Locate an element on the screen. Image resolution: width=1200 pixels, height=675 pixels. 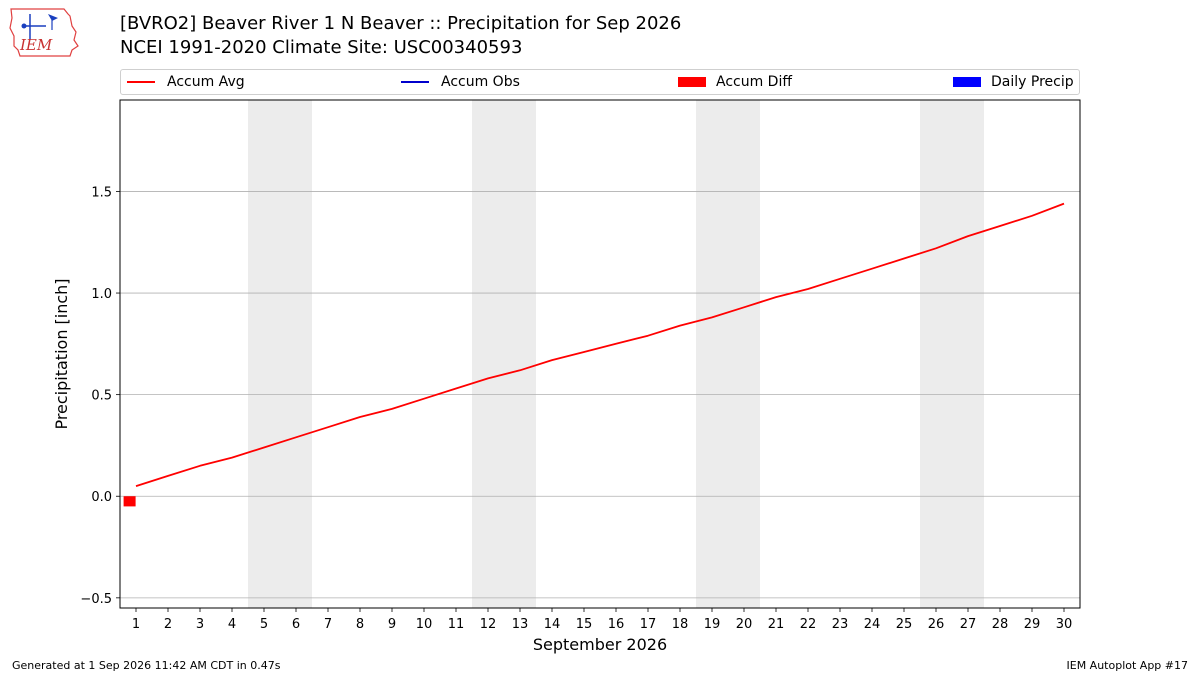
legend-swatch-accum-obs is located at coordinates (415, 82).